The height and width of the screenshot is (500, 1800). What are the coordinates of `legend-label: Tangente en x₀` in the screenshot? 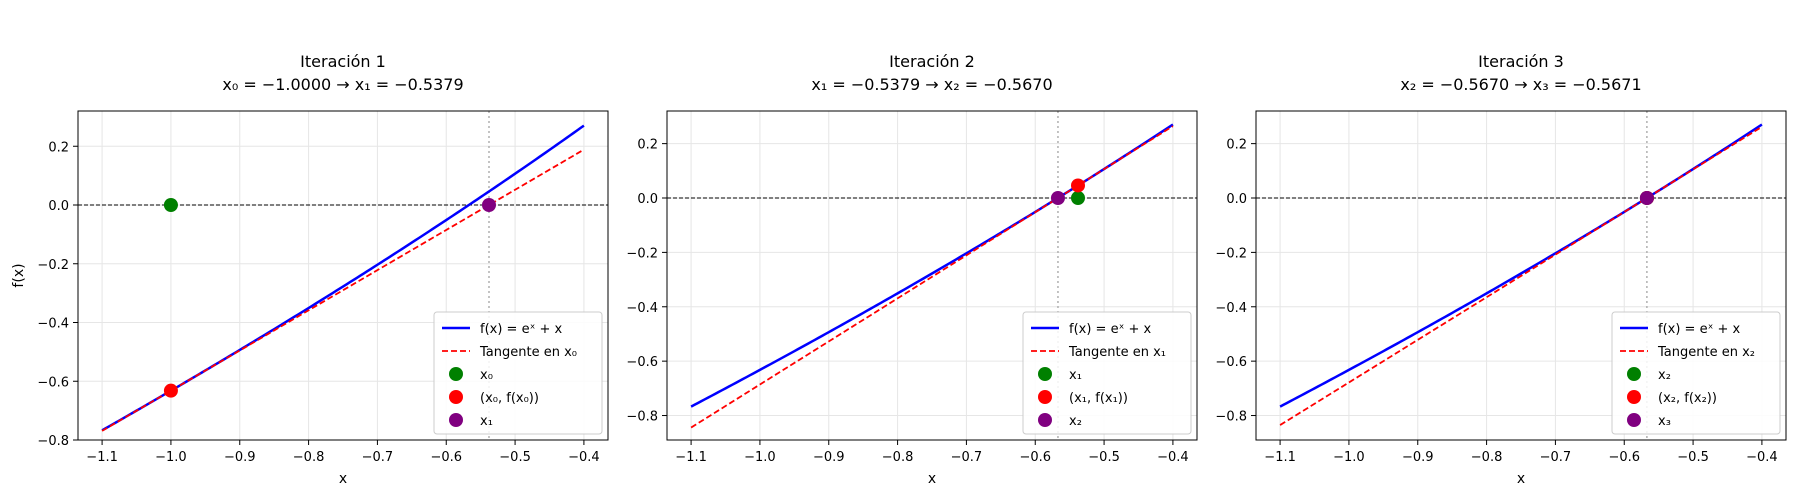 It's located at (528, 352).